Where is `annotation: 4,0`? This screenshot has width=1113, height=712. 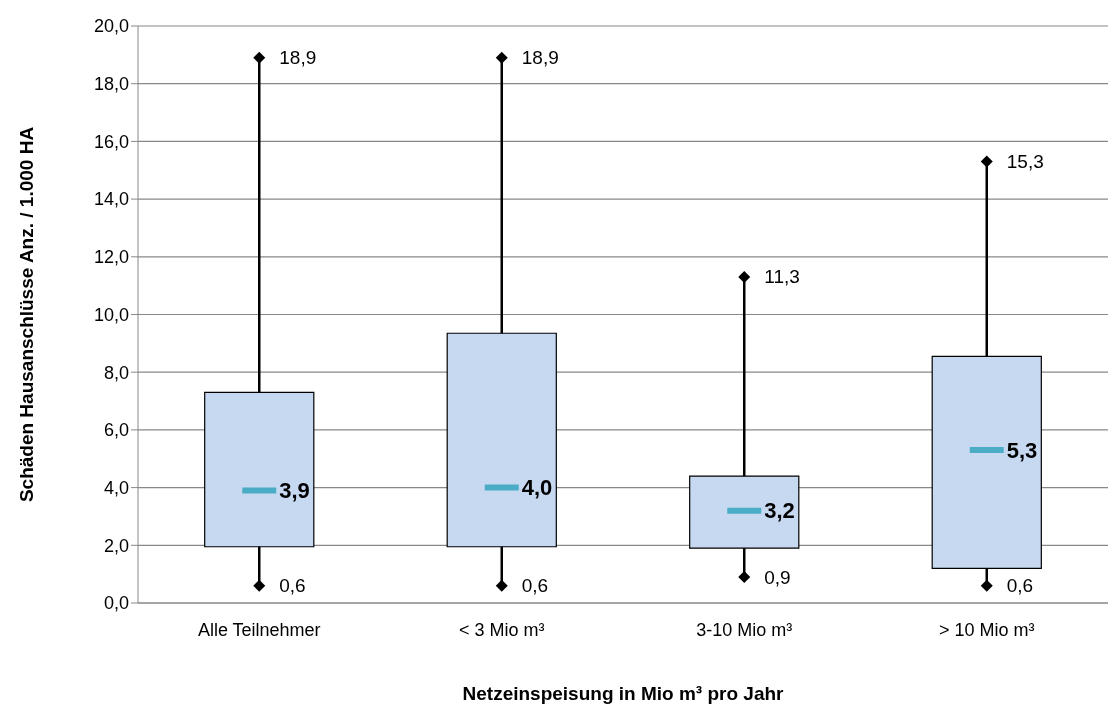
annotation: 4,0 is located at coordinates (537, 488).